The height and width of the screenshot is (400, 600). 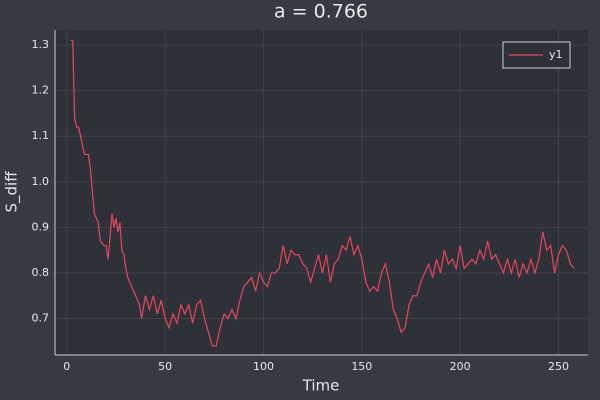 I want to click on y-axis-label: S_diff, so click(x=12, y=192).